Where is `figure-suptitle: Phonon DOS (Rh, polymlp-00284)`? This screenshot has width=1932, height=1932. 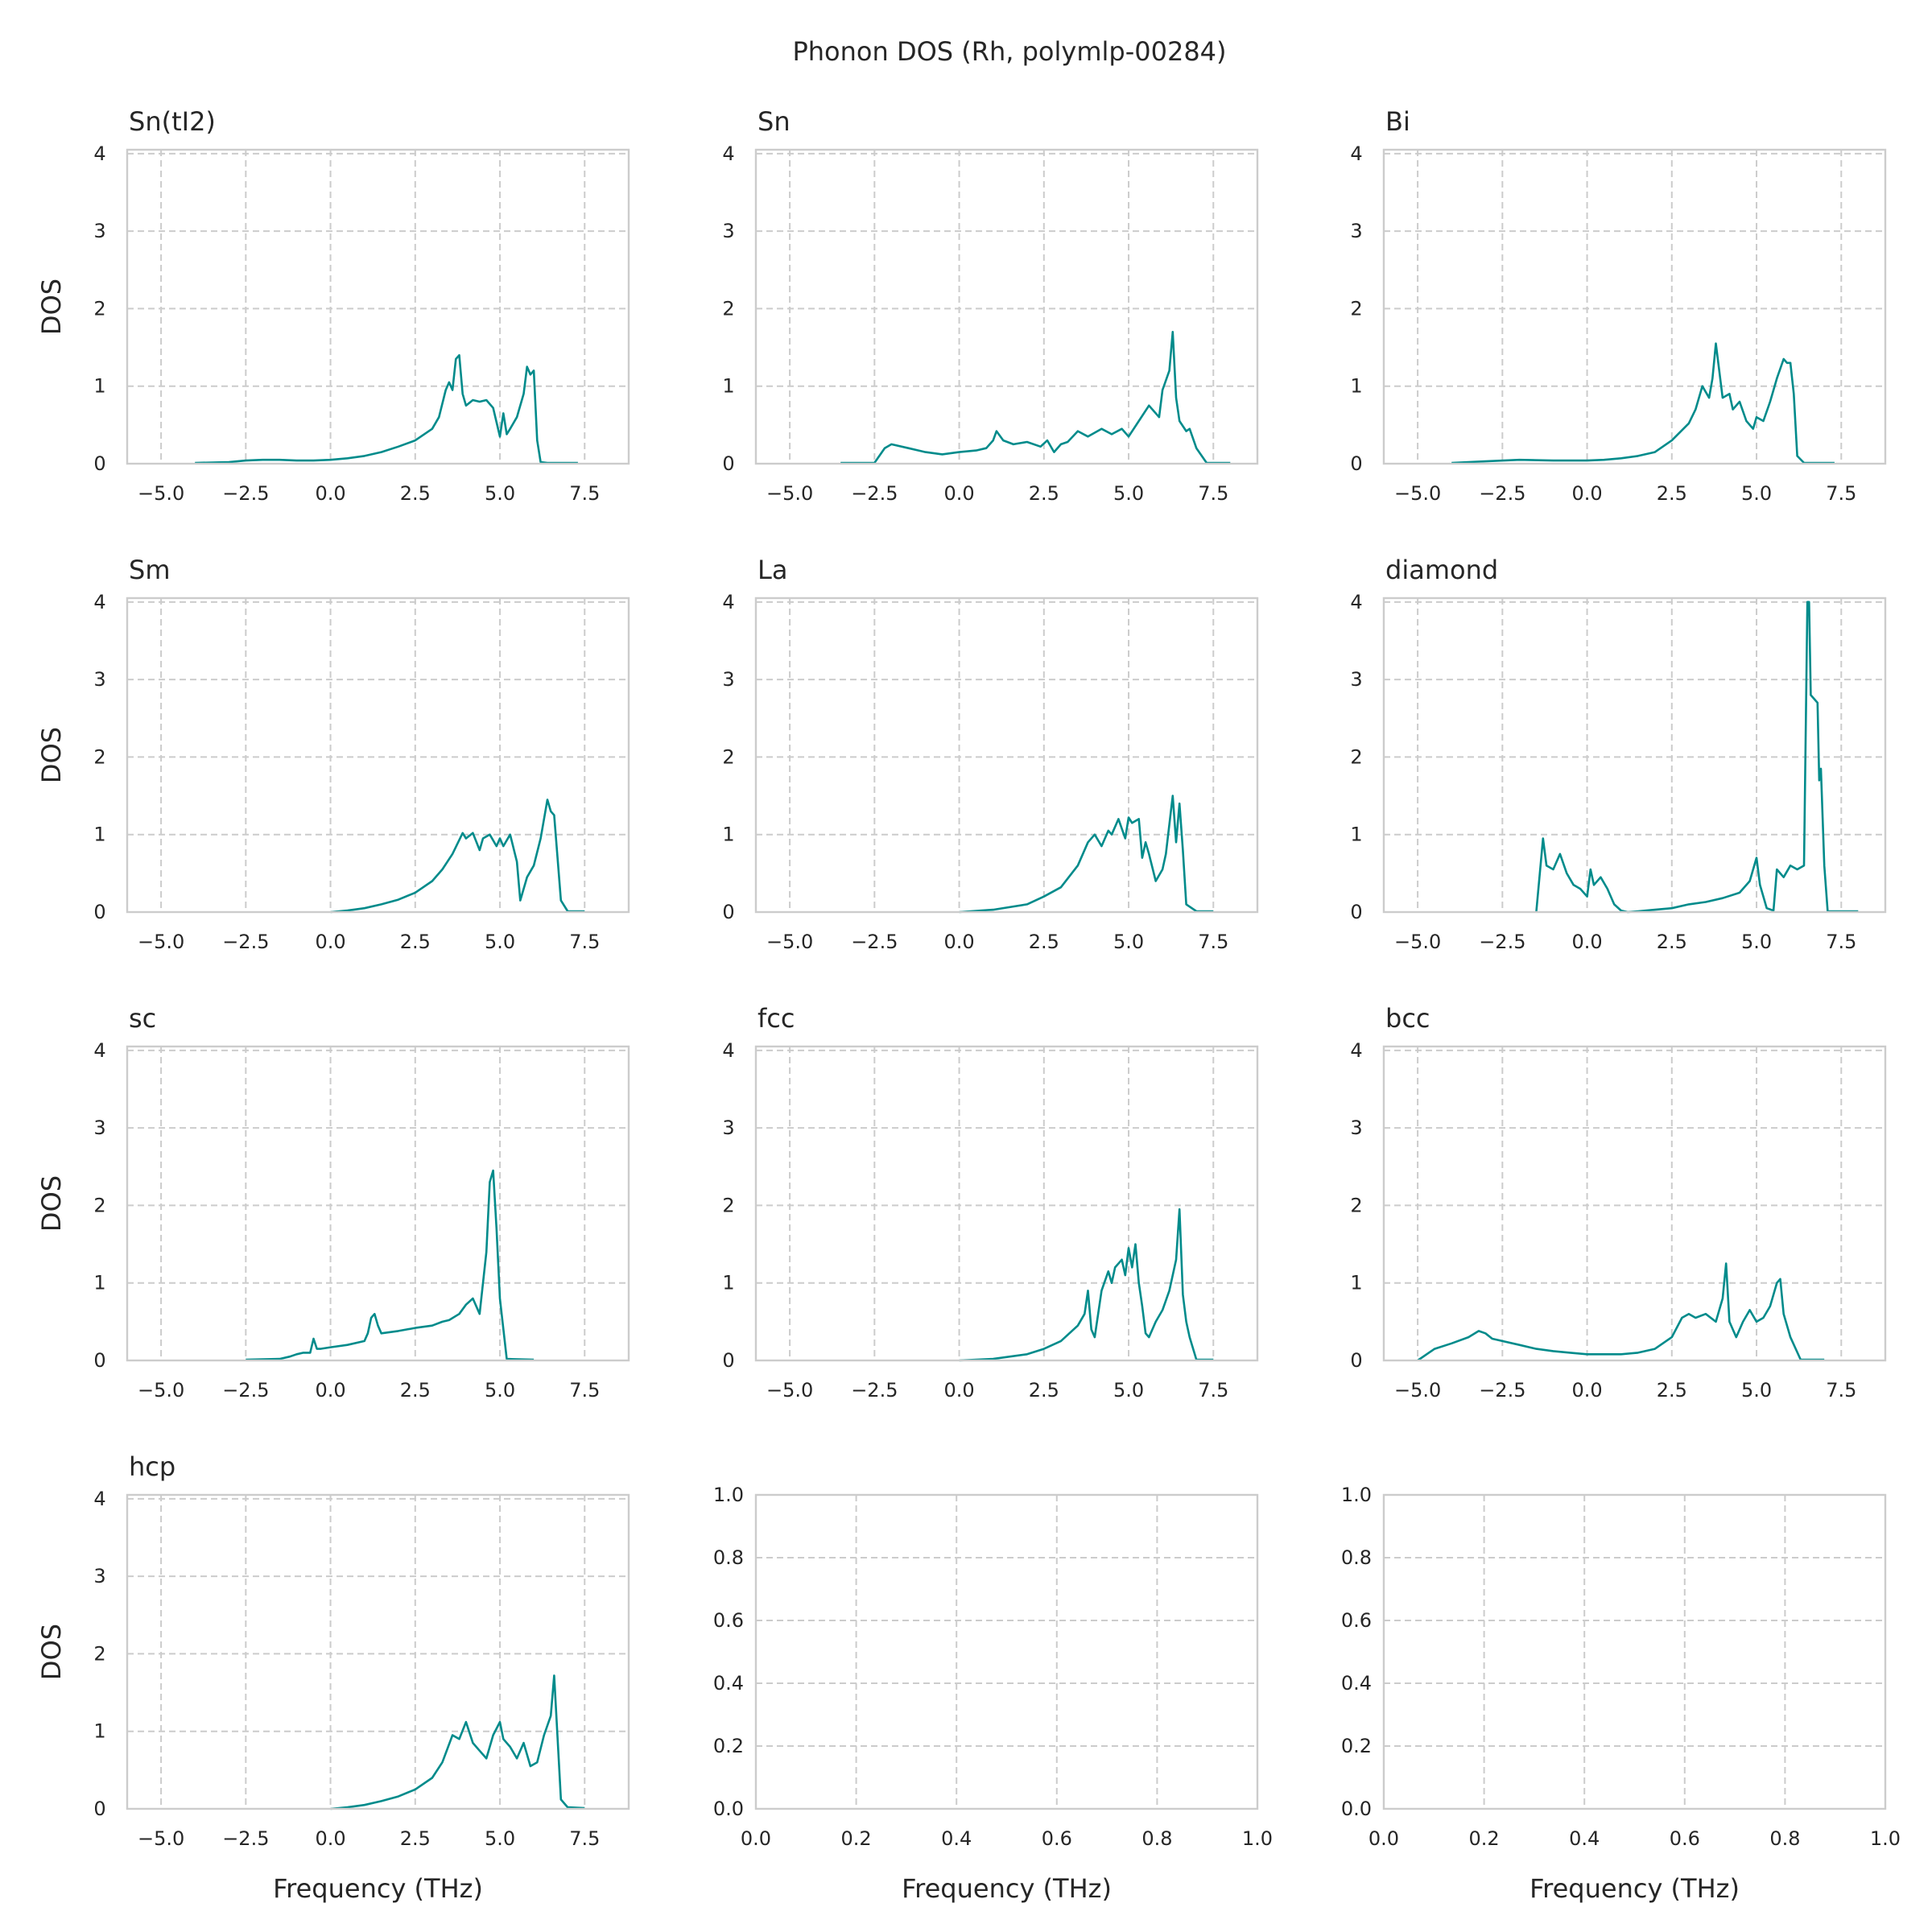 figure-suptitle: Phonon DOS (Rh, polymlp-00284) is located at coordinates (1009, 51).